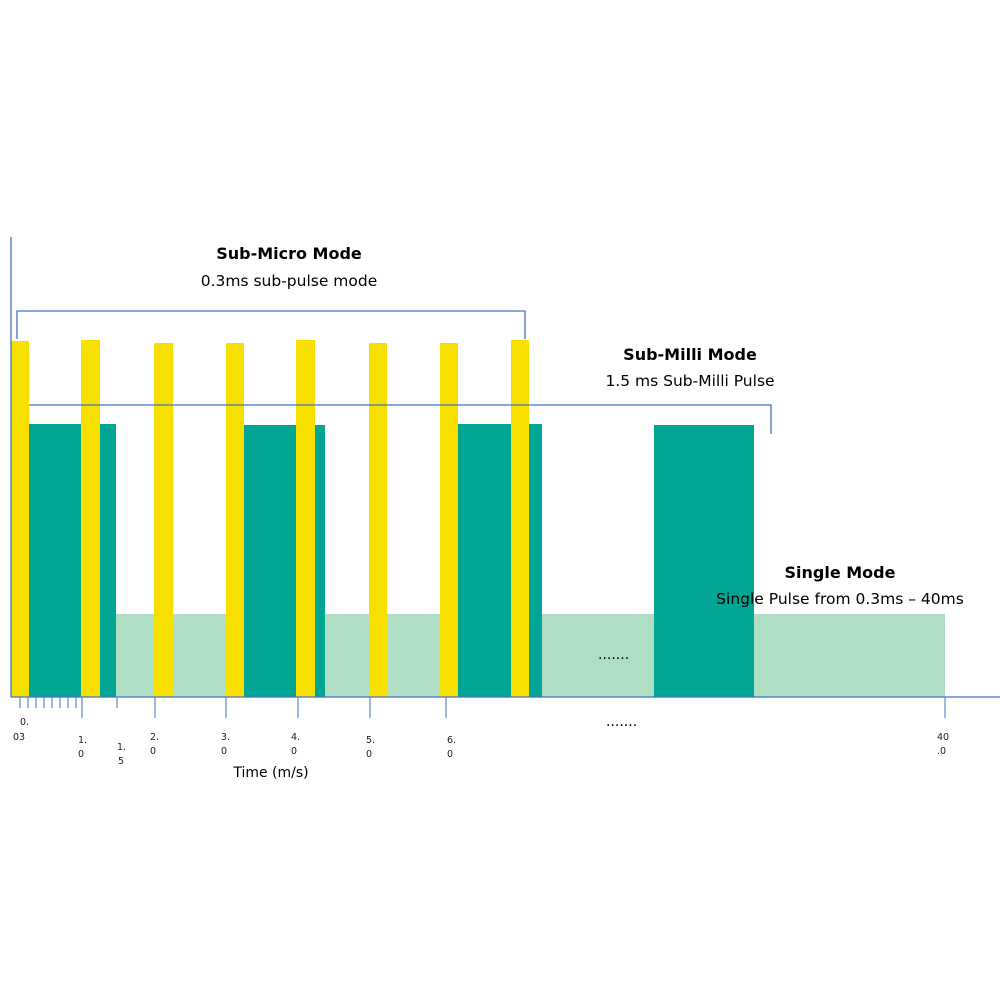  What do you see at coordinates (400, 419) in the screenshot?
I see `sub-milli-bracket` at bounding box center [400, 419].